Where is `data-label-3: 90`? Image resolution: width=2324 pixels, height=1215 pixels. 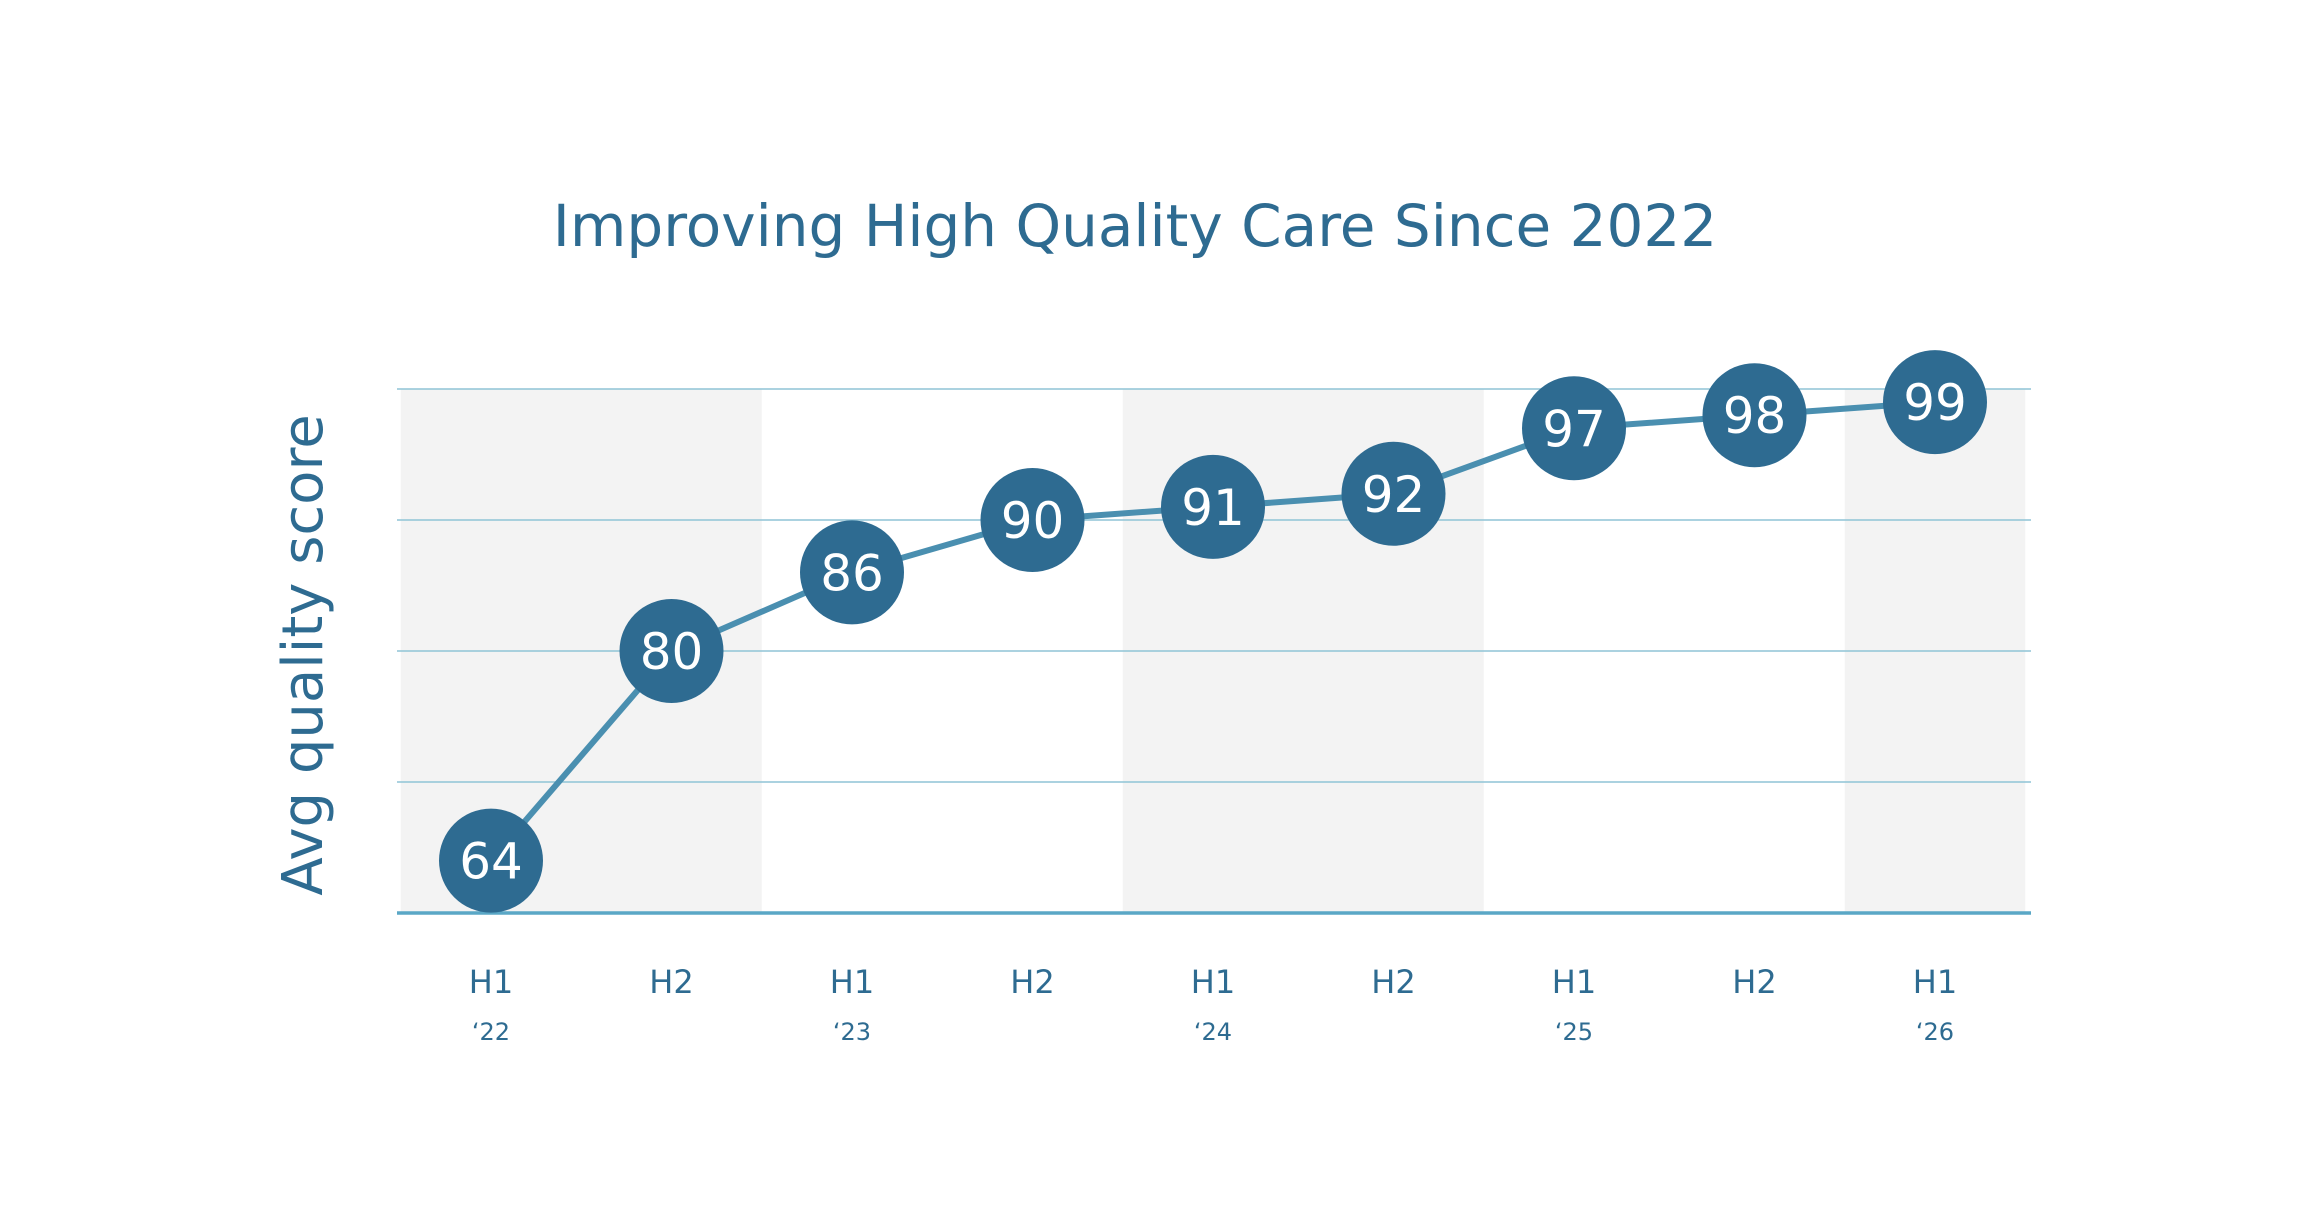
data-label-3: 90 is located at coordinates (1033, 521).